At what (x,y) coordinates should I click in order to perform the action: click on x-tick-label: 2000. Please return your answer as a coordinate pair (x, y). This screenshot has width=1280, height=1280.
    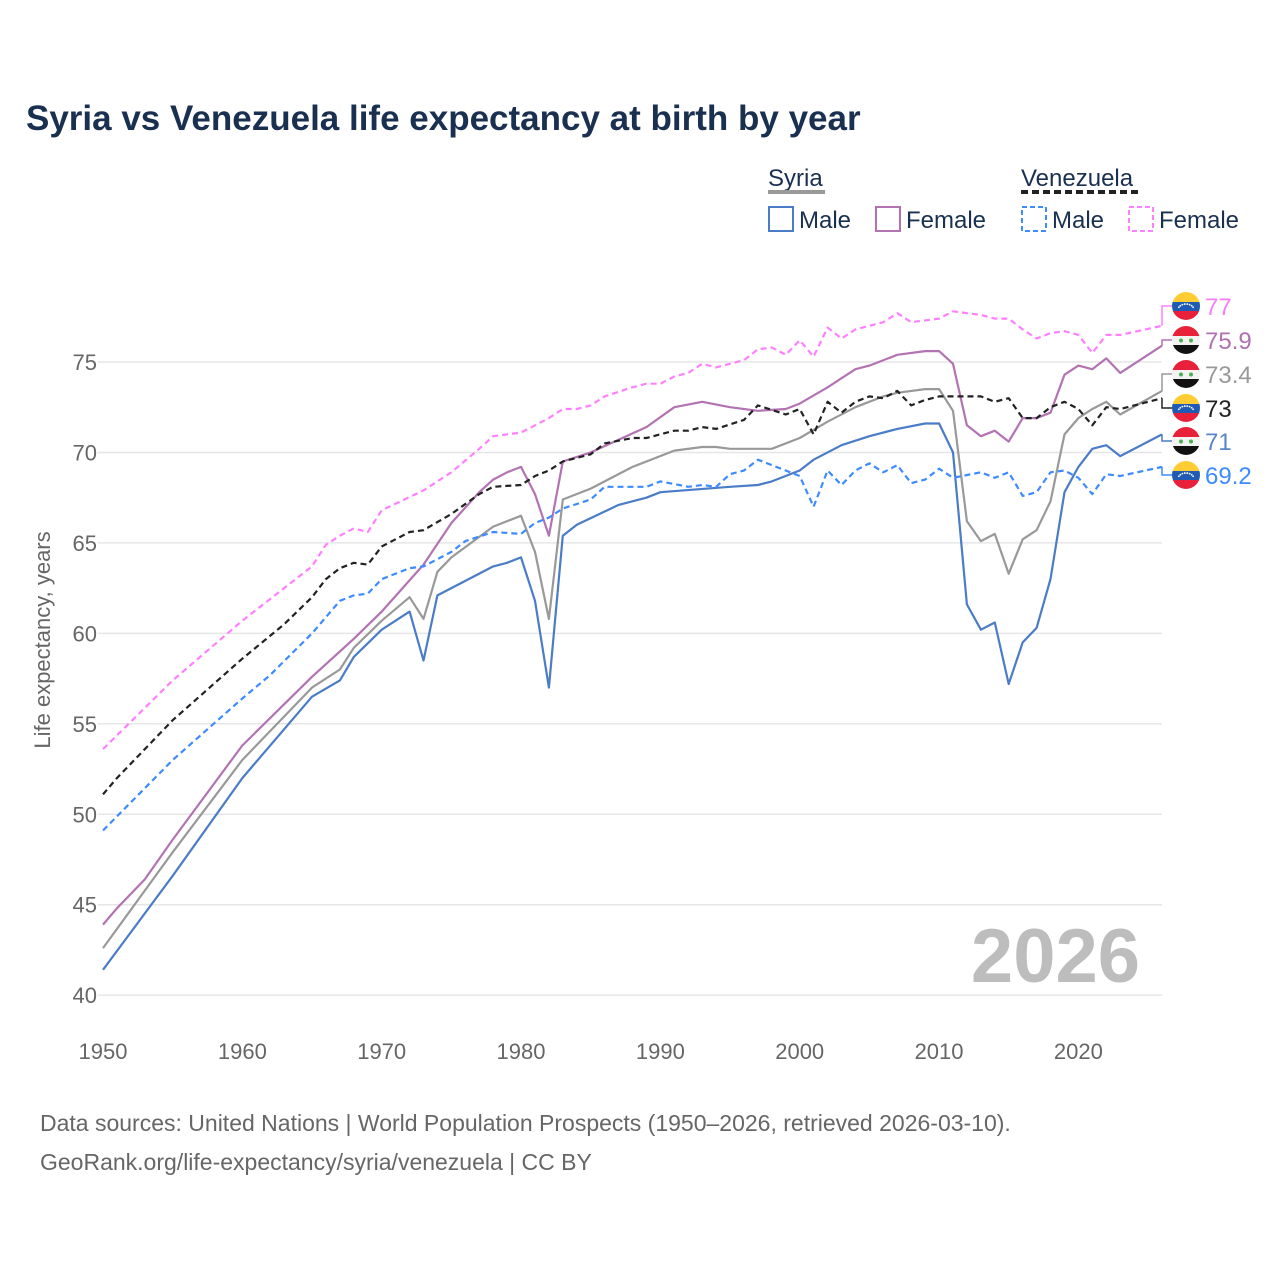
    Looking at the image, I should click on (799, 1051).